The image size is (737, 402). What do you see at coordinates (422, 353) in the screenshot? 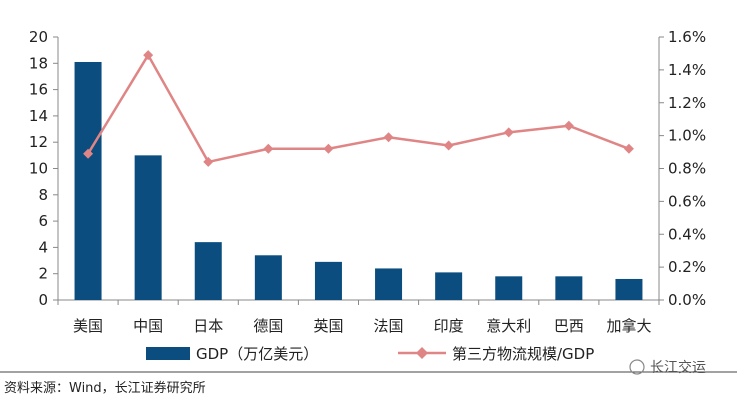
I see `legend-line-marker` at bounding box center [422, 353].